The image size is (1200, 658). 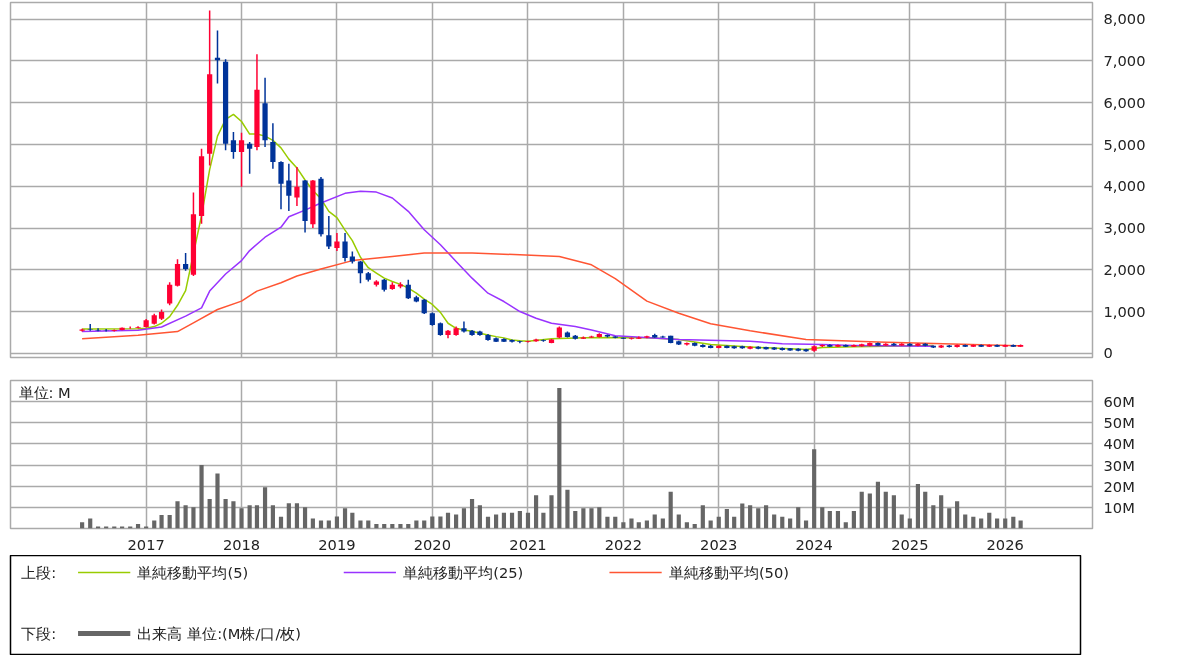 What do you see at coordinates (1119, 507) in the screenshot?
I see `y-tick-label: 10M` at bounding box center [1119, 507].